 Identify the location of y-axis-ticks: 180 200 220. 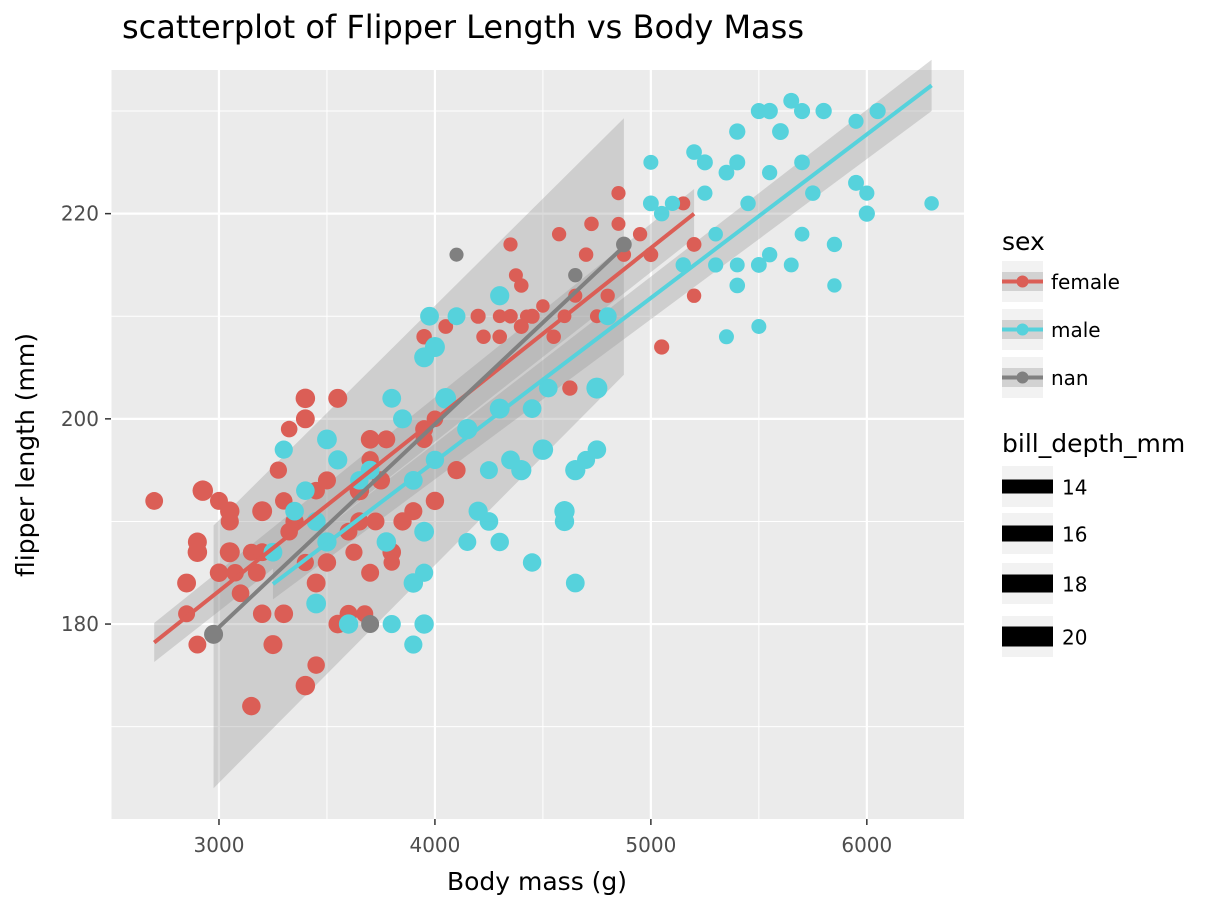
(86, 419).